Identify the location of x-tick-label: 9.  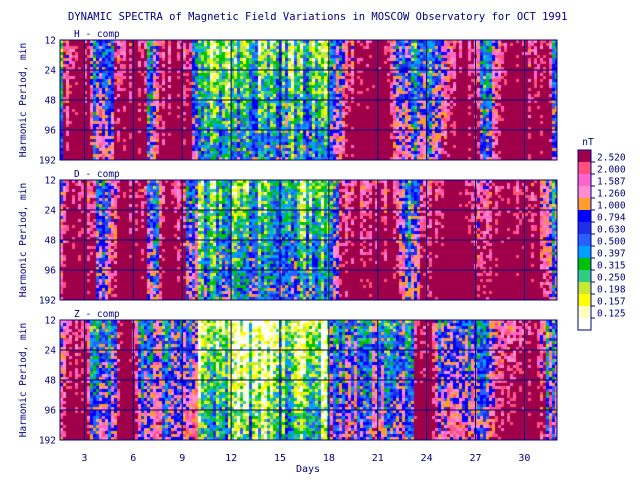
(182, 458).